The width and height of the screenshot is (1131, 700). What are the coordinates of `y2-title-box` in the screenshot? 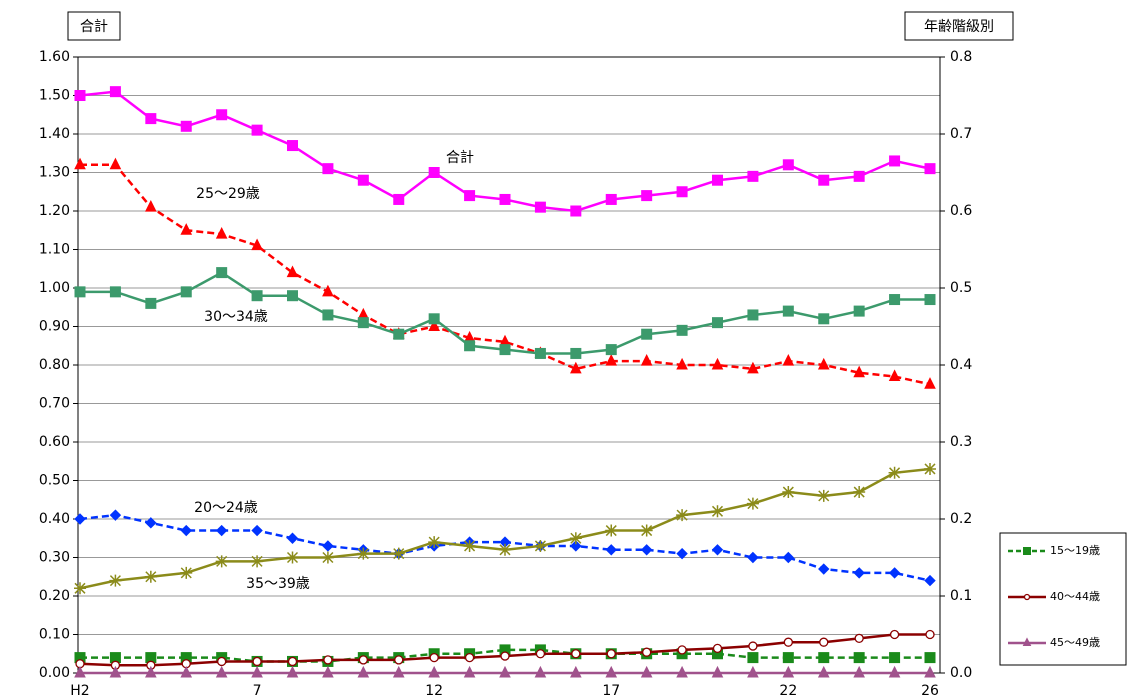 It's located at (959, 26).